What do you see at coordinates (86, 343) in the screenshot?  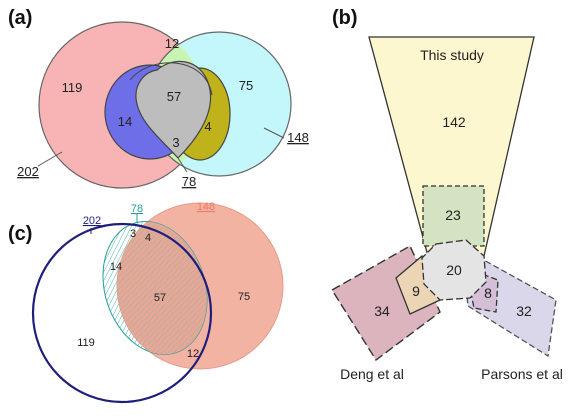 I see `venn-c-region-navy-only: 119` at bounding box center [86, 343].